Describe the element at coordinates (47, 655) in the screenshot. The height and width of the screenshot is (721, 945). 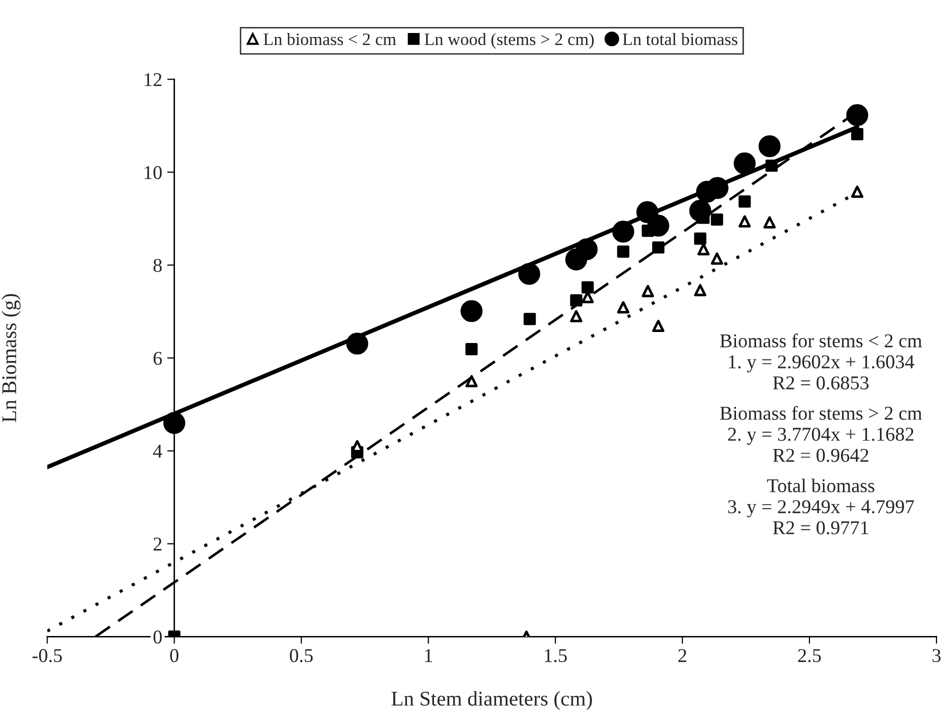
I see `x-tick-label: -0.5` at that location.